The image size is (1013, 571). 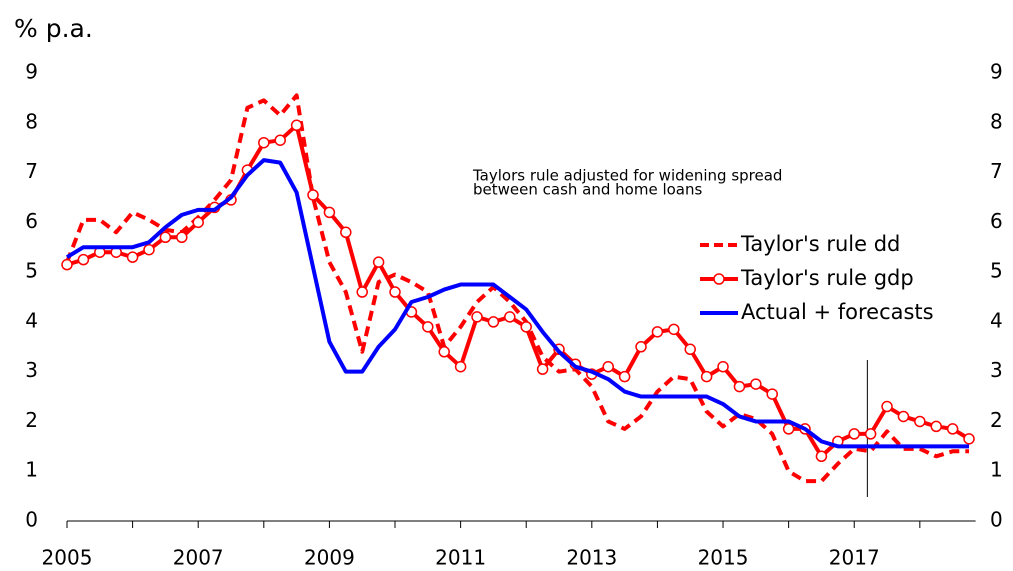 I want to click on y2-tick-label: 6, so click(x=996, y=221).